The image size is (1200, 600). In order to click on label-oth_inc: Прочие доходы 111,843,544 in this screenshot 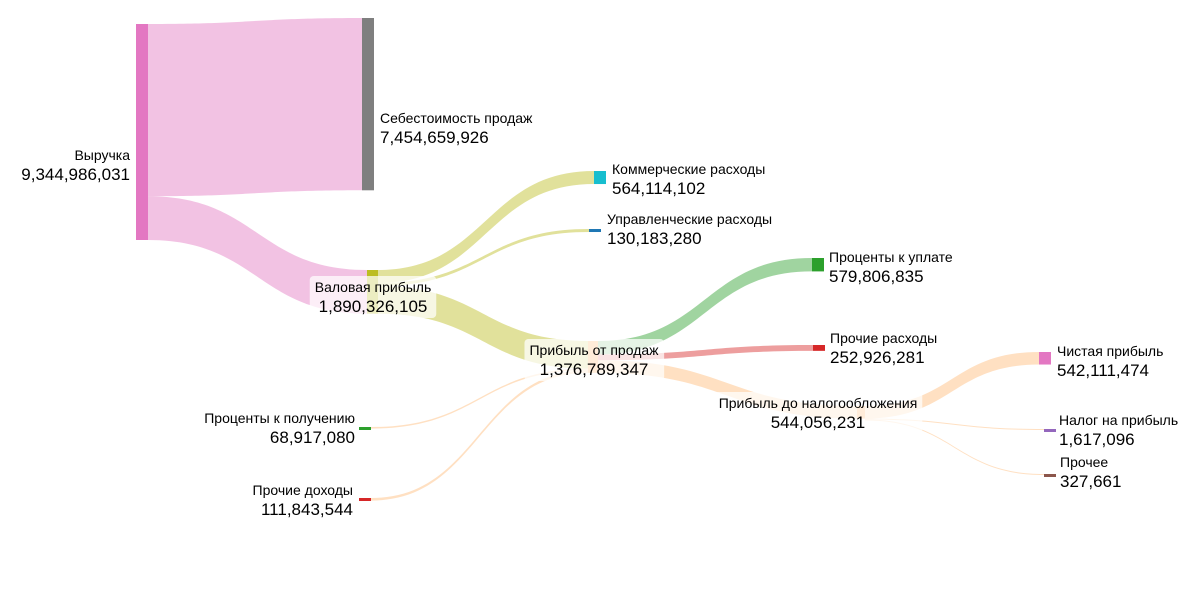, I will do `click(303, 500)`.